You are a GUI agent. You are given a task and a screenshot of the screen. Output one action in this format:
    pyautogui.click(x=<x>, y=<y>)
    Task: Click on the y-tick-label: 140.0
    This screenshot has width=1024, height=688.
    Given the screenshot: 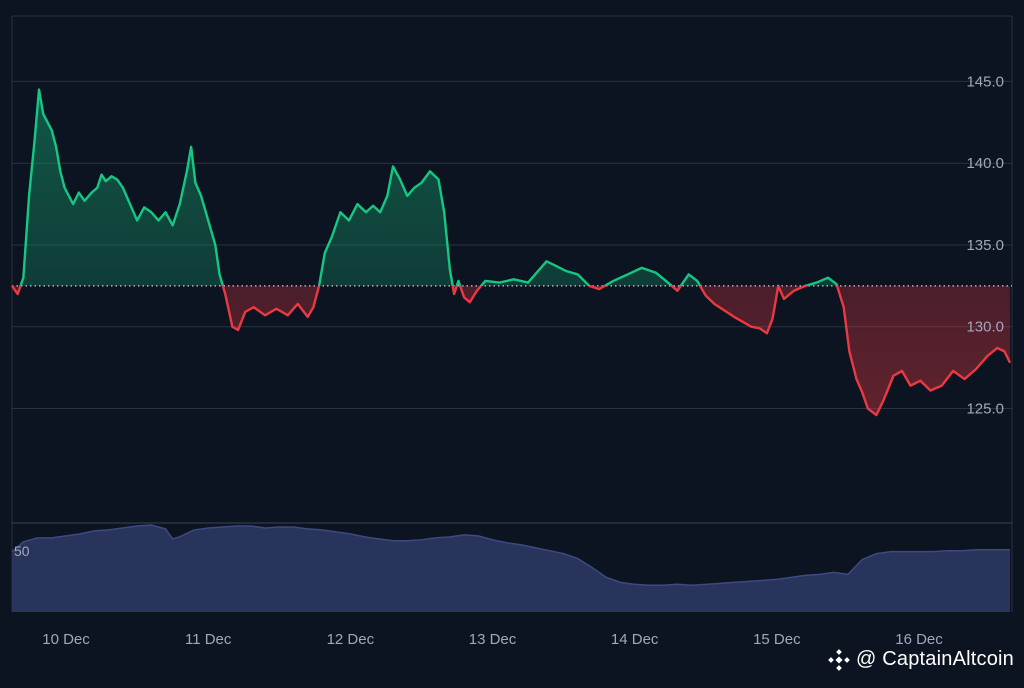 What is the action you would take?
    pyautogui.click(x=985, y=163)
    